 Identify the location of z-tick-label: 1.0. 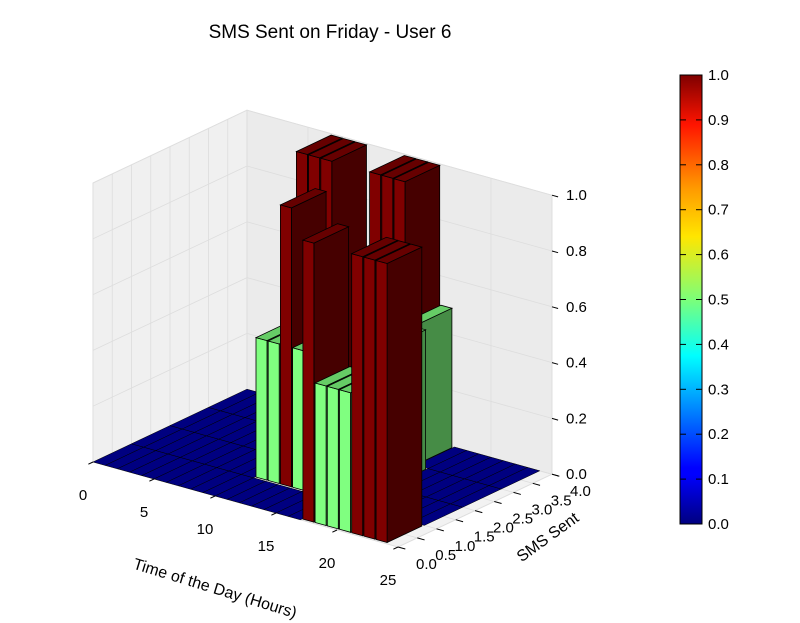
(576, 195).